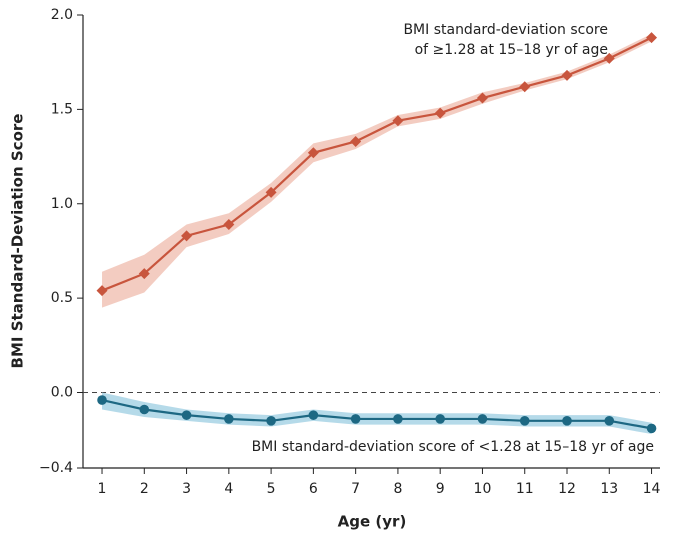 The width and height of the screenshot is (676, 541). Describe the element at coordinates (525, 489) in the screenshot. I see `x-tick-label: 11` at that location.